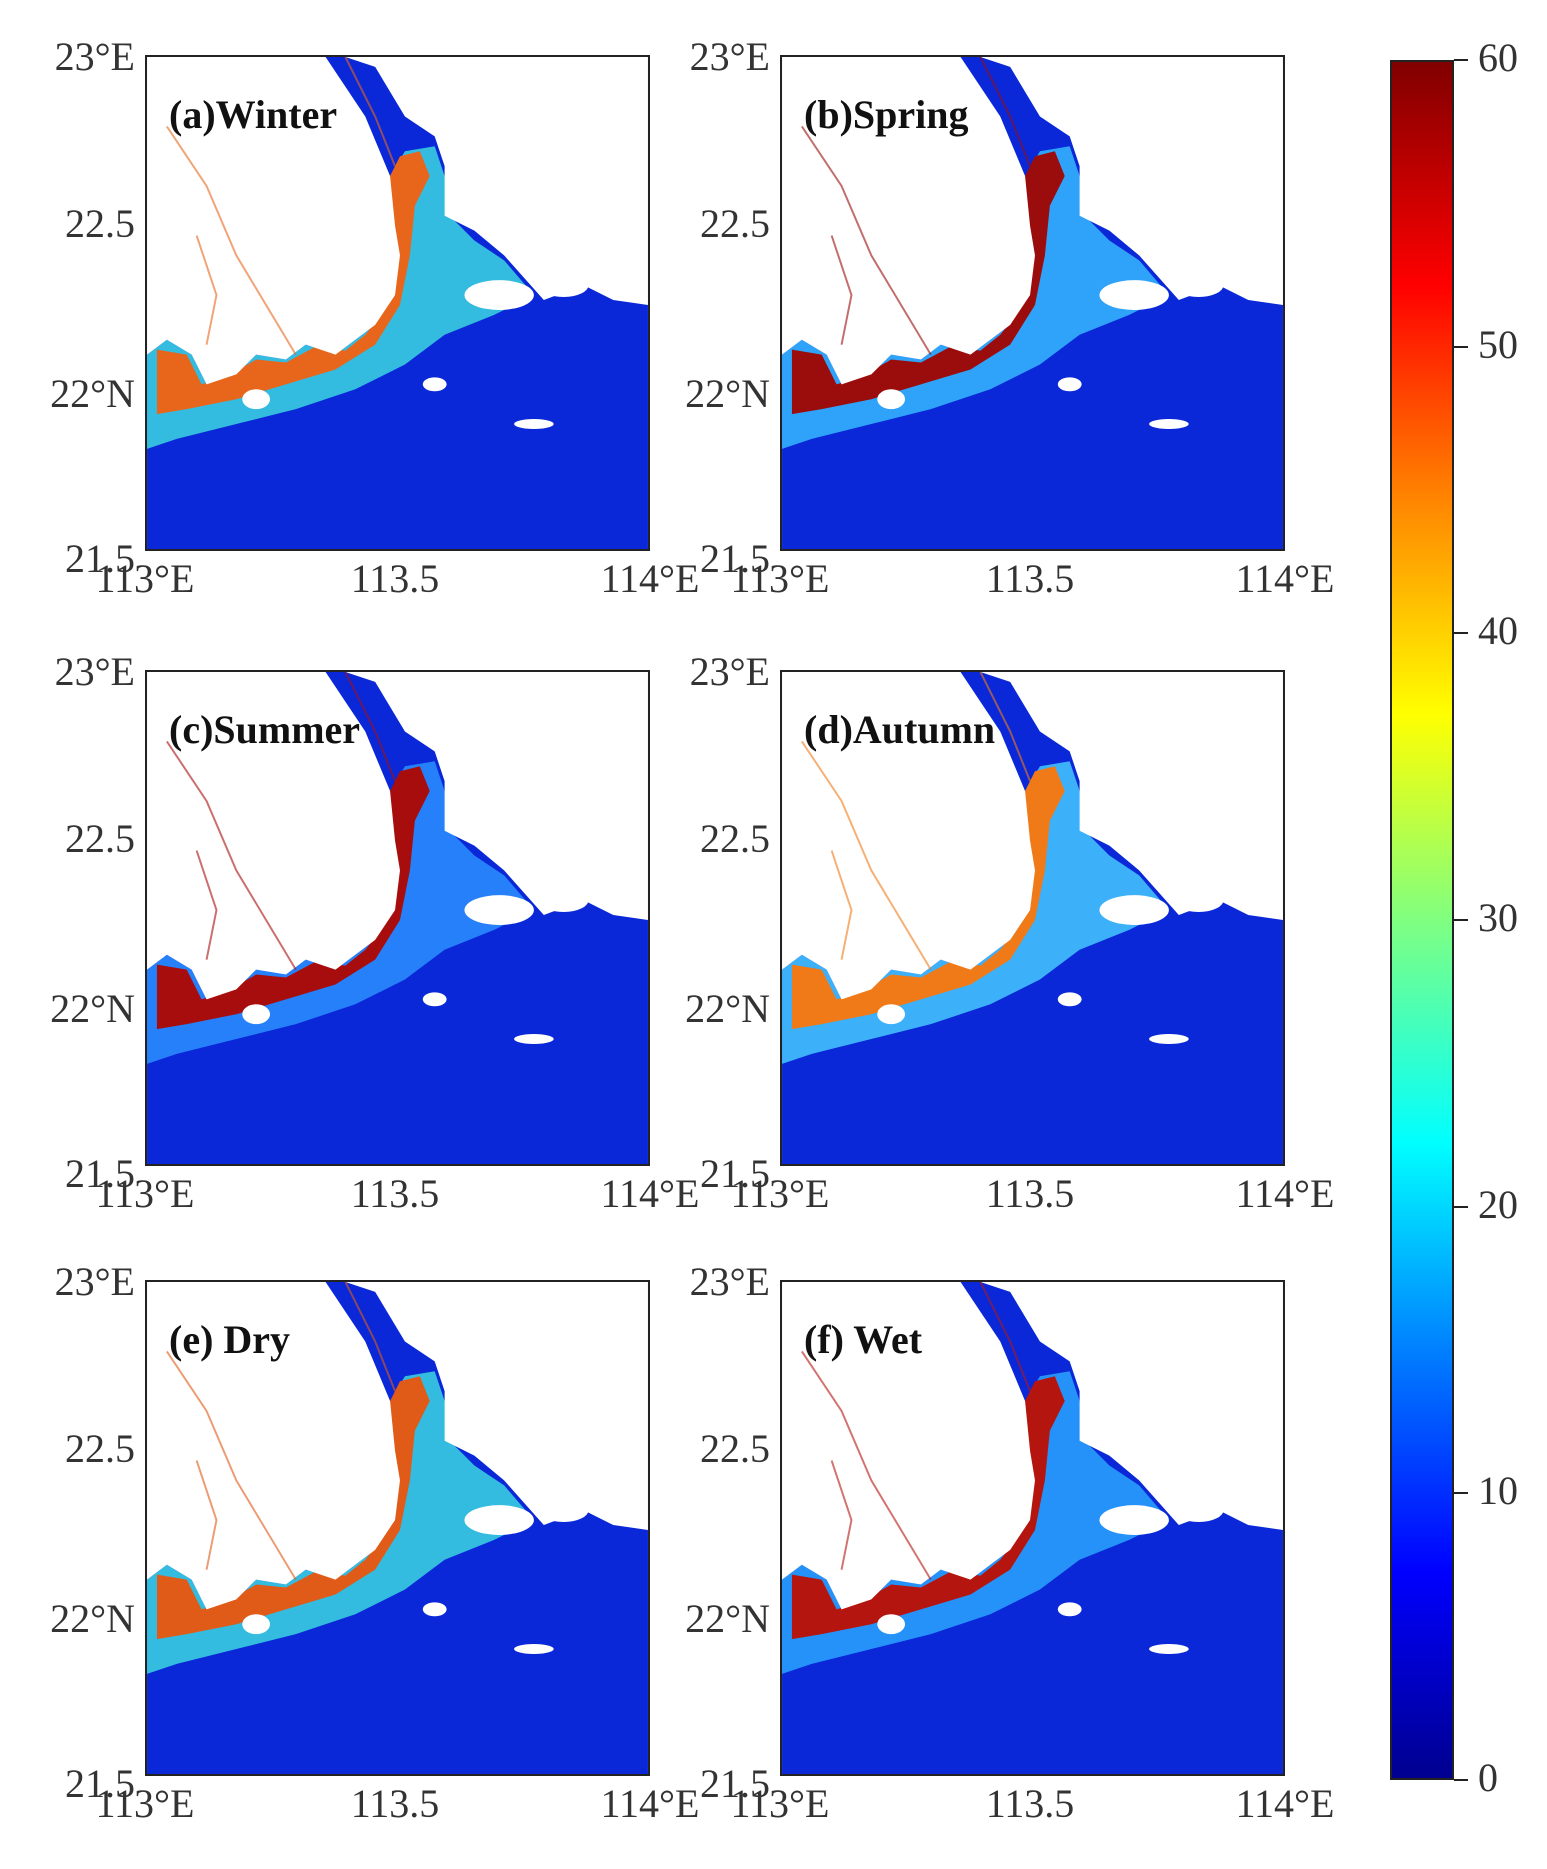  I want to click on panel-label-spring: (b)Spring, so click(886, 114).